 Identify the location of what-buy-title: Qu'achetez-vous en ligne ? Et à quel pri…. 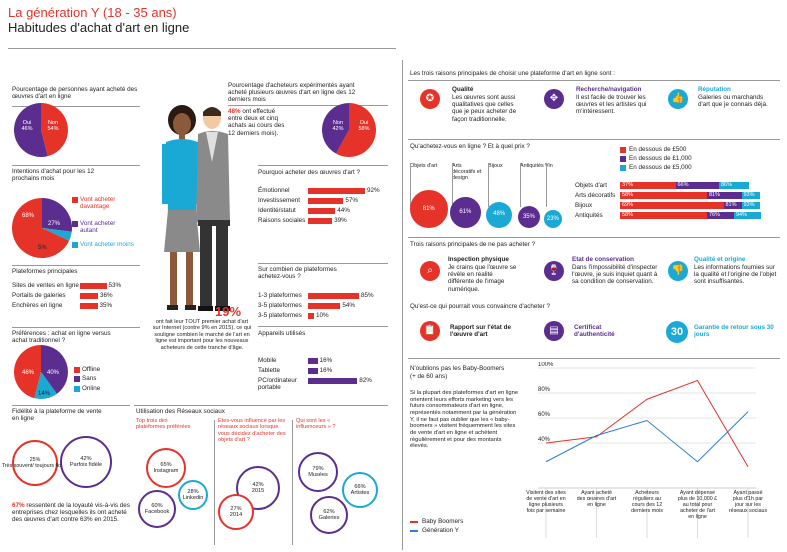
(470, 146).